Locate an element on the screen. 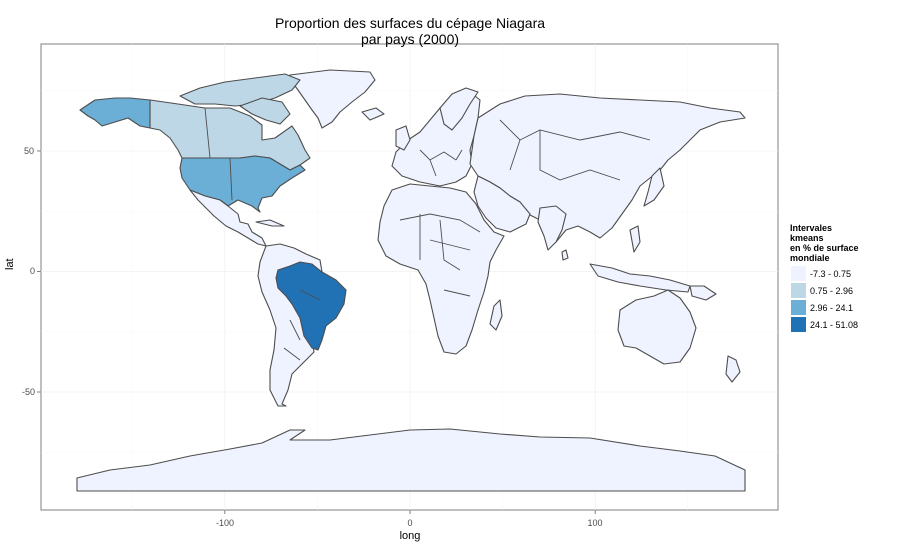  y-tick-label: 50 is located at coordinates (29, 151).